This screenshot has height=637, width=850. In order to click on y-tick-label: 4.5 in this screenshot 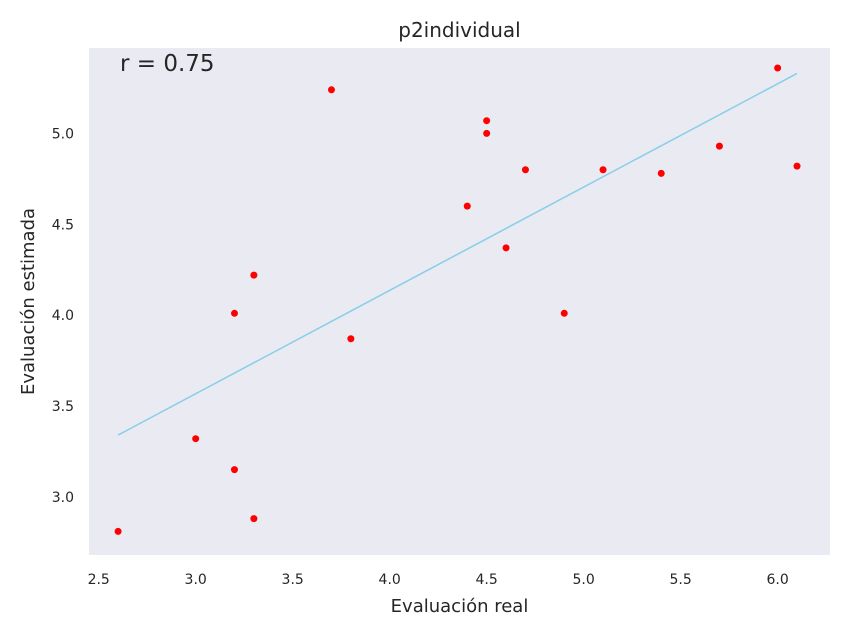, I will do `click(63, 225)`.